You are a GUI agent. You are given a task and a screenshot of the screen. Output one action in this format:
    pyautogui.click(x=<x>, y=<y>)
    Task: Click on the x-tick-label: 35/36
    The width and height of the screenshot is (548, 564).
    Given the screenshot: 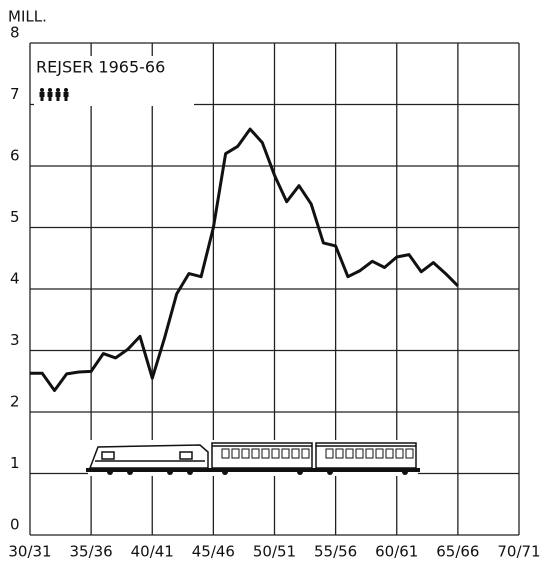 What is the action you would take?
    pyautogui.click(x=91, y=552)
    